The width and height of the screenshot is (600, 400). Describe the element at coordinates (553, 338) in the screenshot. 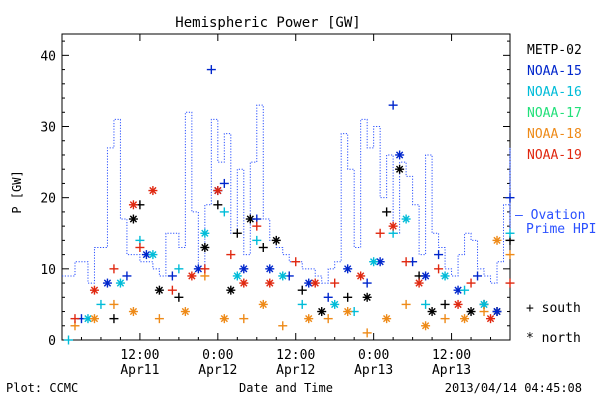

I see `symbol-legend-entry: * north` at that location.